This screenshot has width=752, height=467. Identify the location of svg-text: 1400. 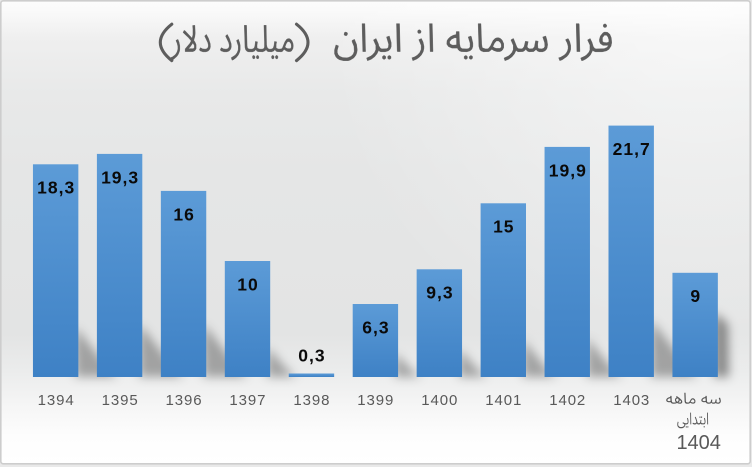
(439, 400).